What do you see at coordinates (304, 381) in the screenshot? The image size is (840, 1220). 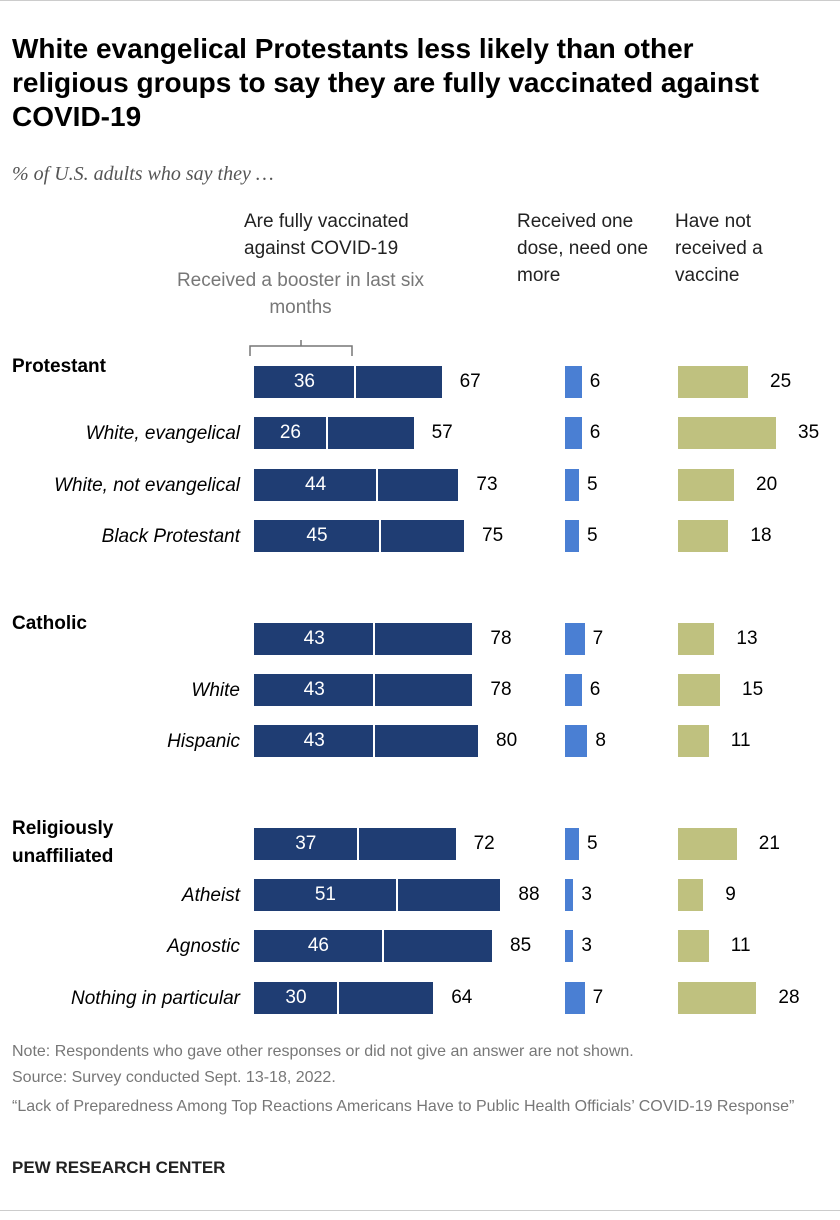 I see `subset-label: 36` at bounding box center [304, 381].